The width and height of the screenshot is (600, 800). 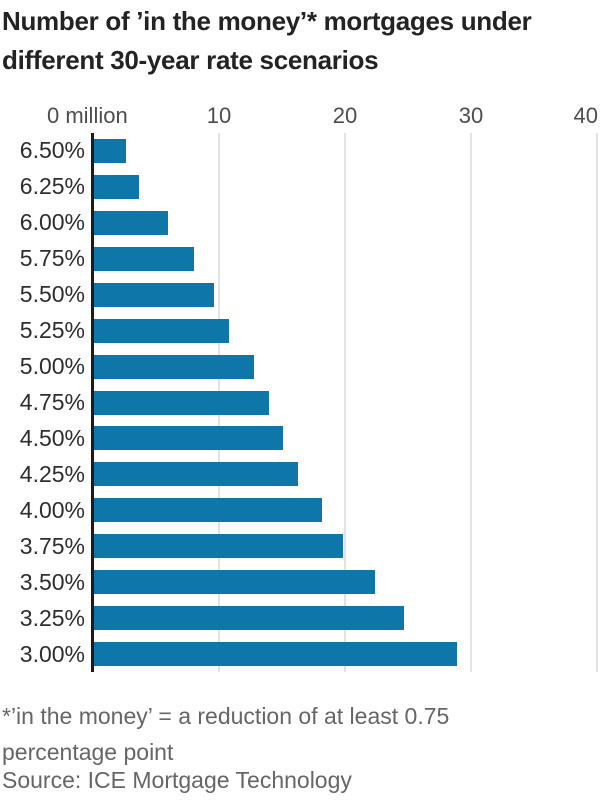 I want to click on rate-label: 4.25%, so click(x=52, y=473).